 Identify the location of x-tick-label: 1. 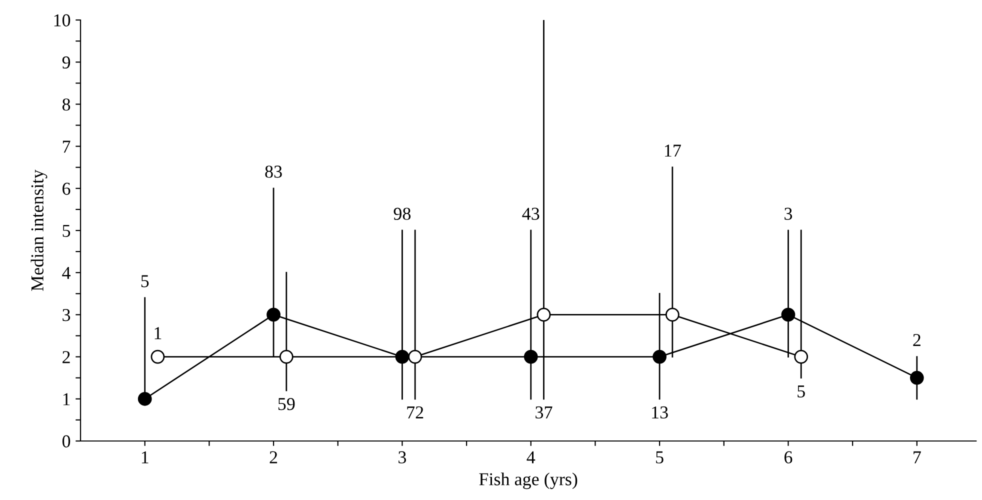
(145, 457).